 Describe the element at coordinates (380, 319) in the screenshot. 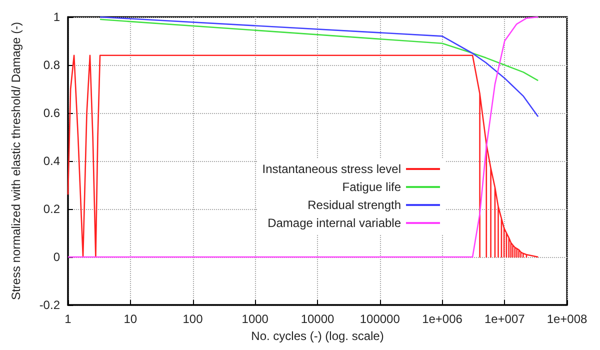

I see `x-tick-label: 100000` at that location.